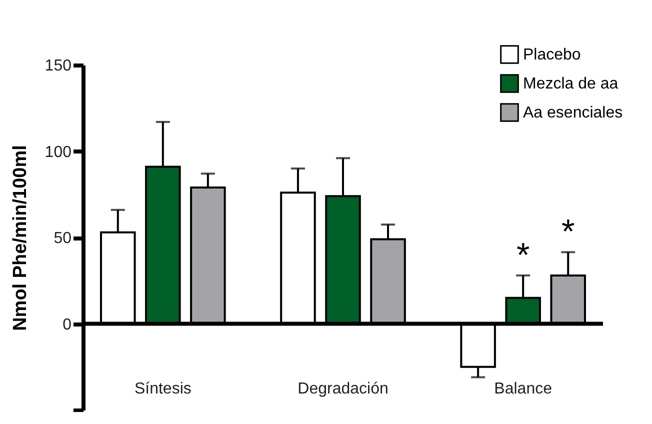 The height and width of the screenshot is (424, 652). What do you see at coordinates (552, 55) in the screenshot?
I see `legend-label: Placebo` at bounding box center [552, 55].